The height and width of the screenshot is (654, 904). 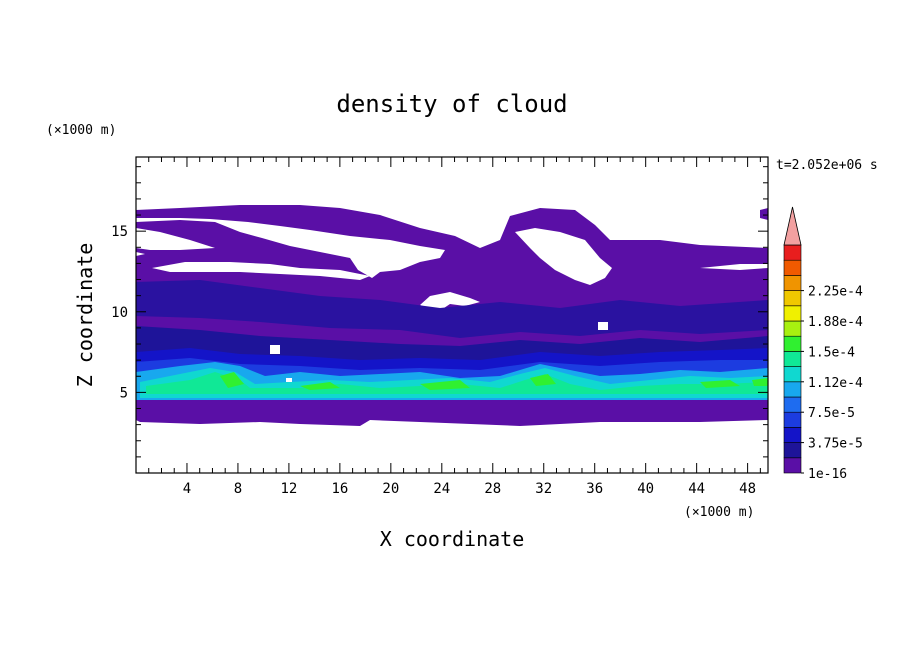 What do you see at coordinates (124, 393) in the screenshot?
I see `y-tick-label: 5` at bounding box center [124, 393].